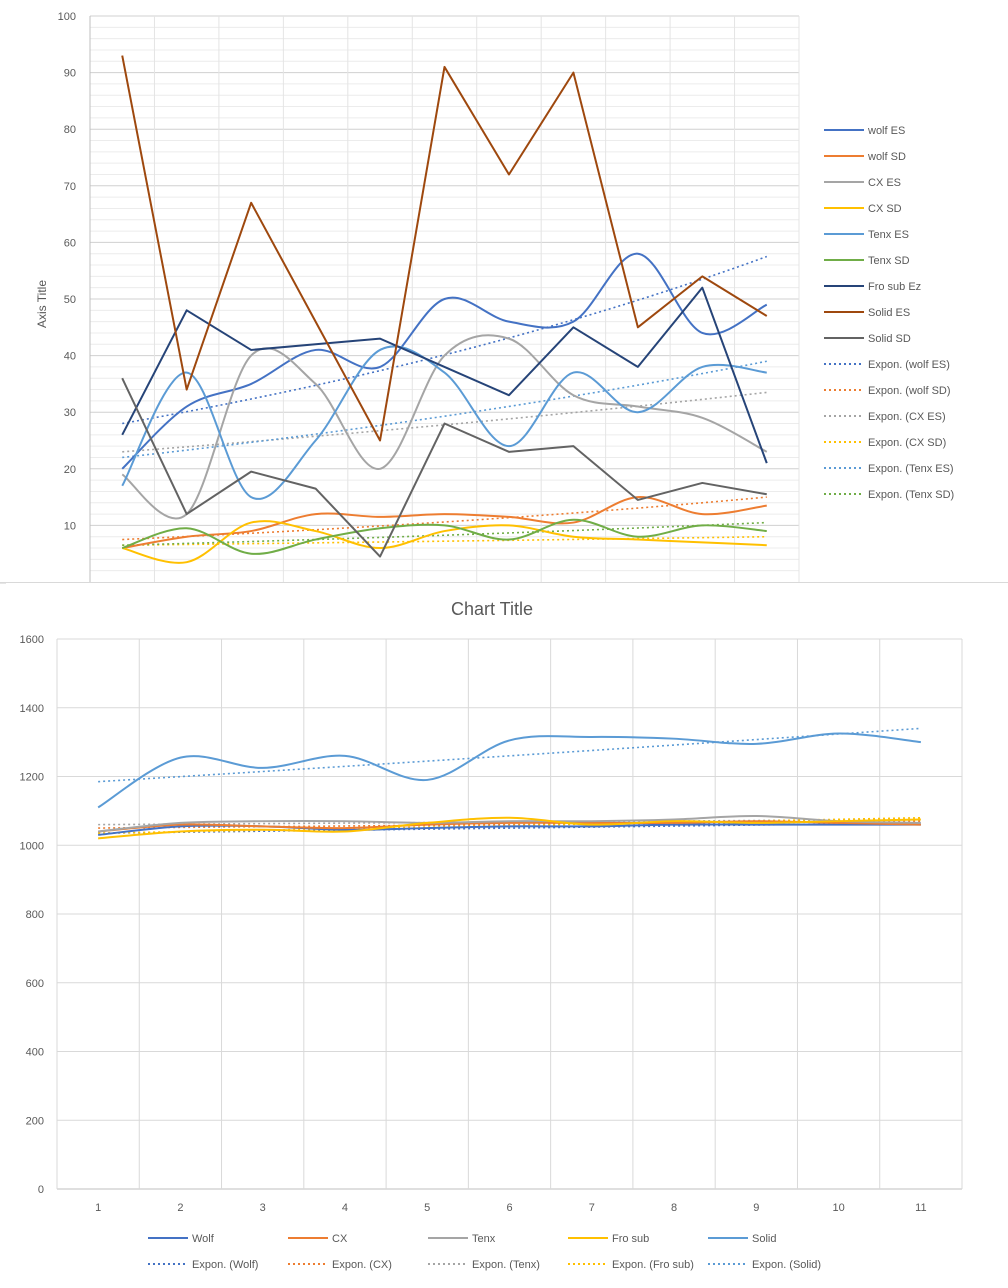 This screenshot has height=1288, width=1008. What do you see at coordinates (340, 1239) in the screenshot?
I see `legend-label: CX` at bounding box center [340, 1239].